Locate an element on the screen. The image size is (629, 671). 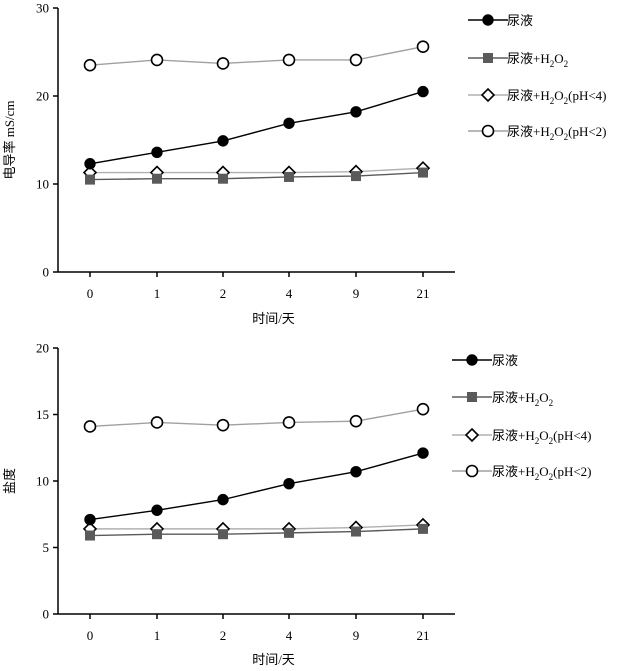
y-axis-title: 电导率 mS/cm is located at coordinates (9, 139).